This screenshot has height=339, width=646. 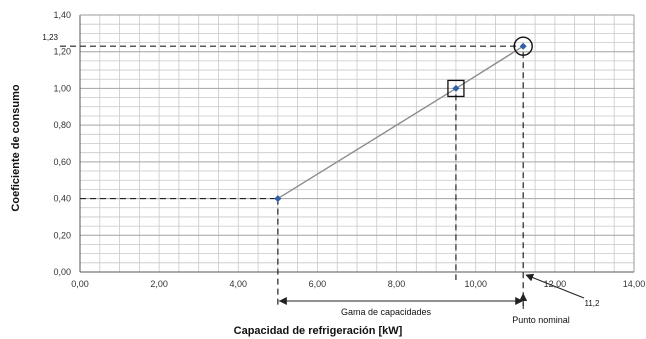 I want to click on nominal-label: Punto nominal, so click(x=541, y=320).